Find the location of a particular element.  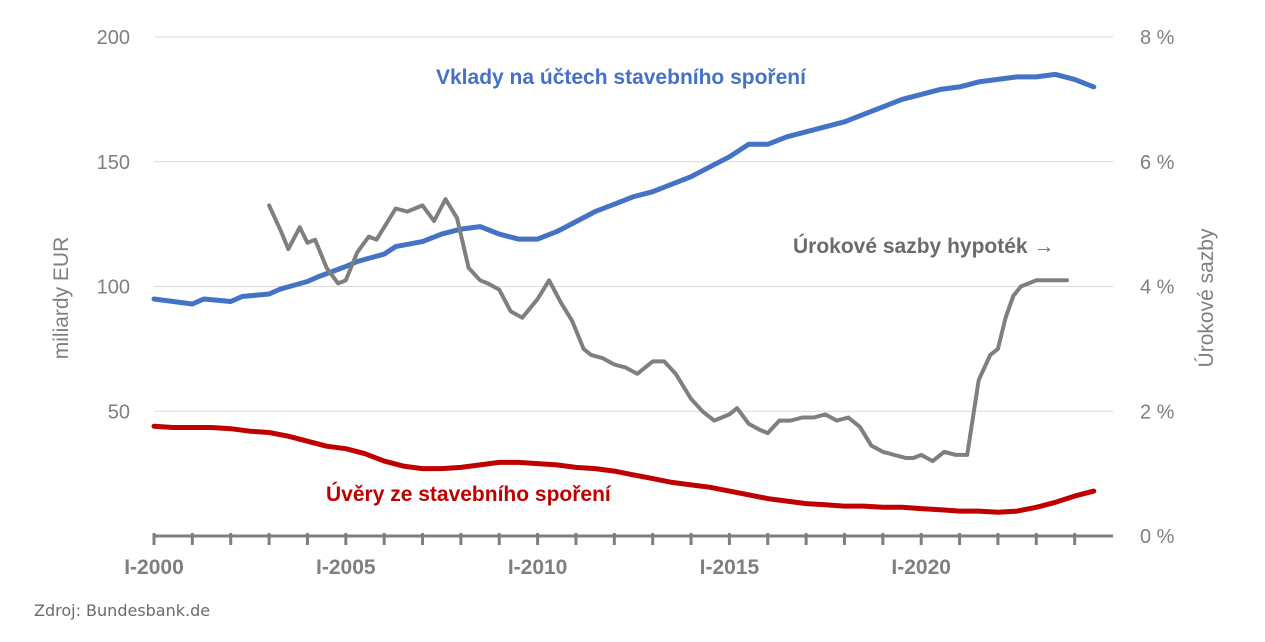

y-axis-title: miliardy EUR is located at coordinates (61, 298).